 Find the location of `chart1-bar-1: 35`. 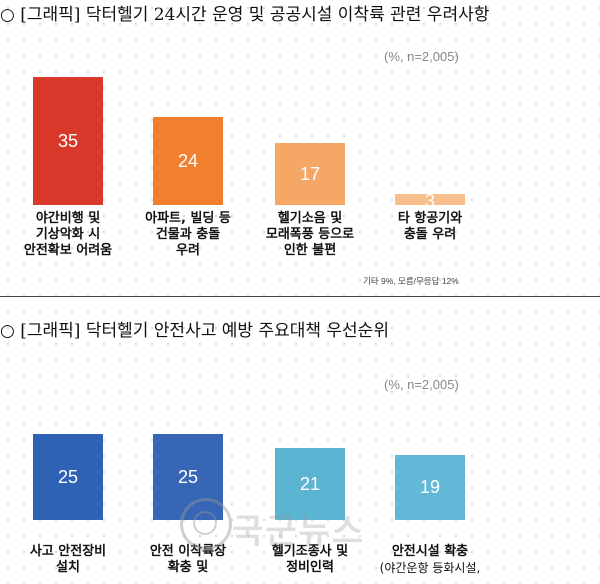

chart1-bar-1: 35 is located at coordinates (68, 141).